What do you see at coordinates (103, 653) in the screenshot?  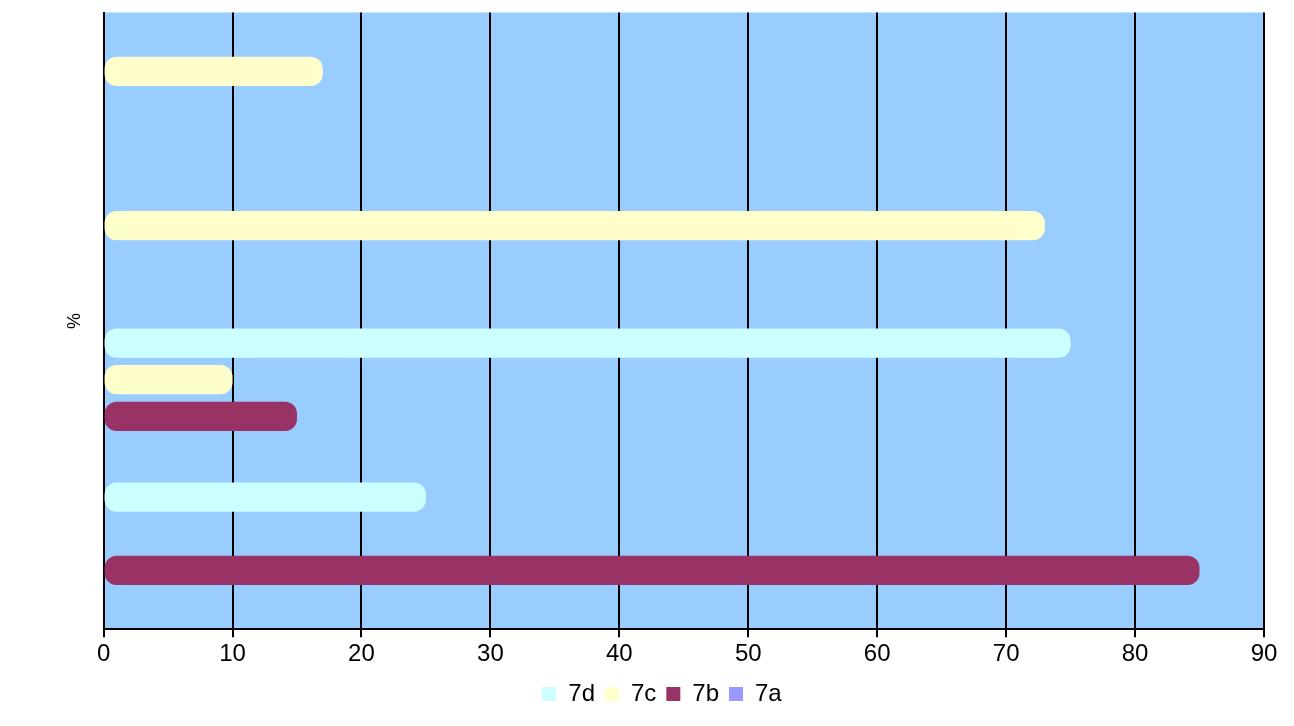 I see `x-tick-label: 0` at bounding box center [103, 653].